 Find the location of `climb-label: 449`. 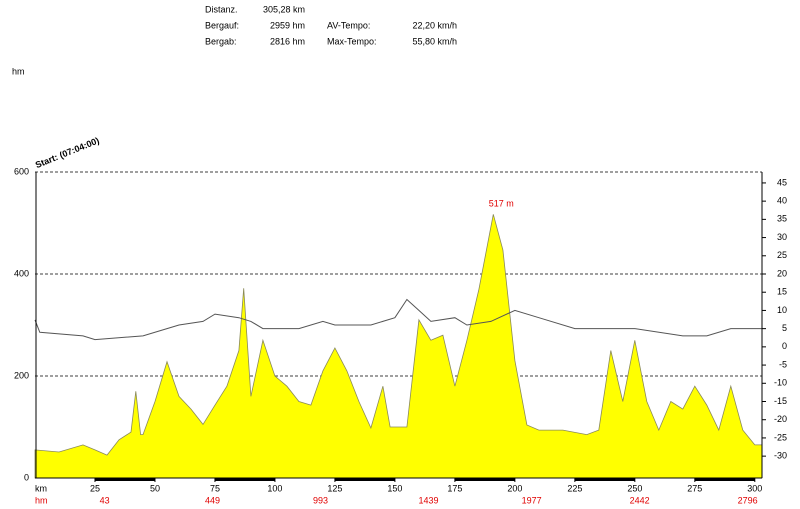

climb-label: 449 is located at coordinates (212, 500).